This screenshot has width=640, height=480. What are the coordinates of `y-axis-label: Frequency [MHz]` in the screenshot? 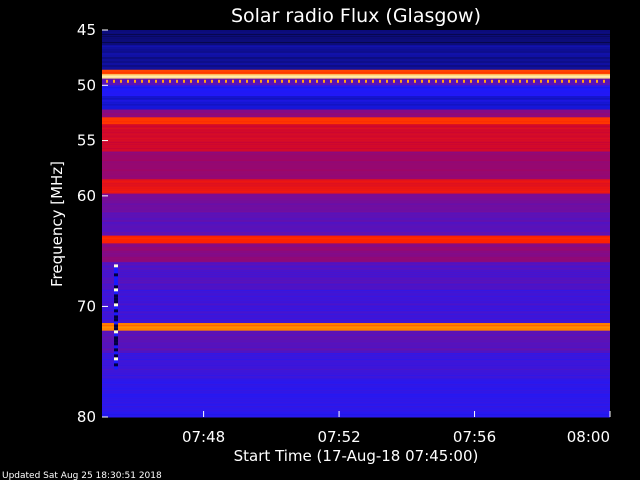 It's located at (57, 224).